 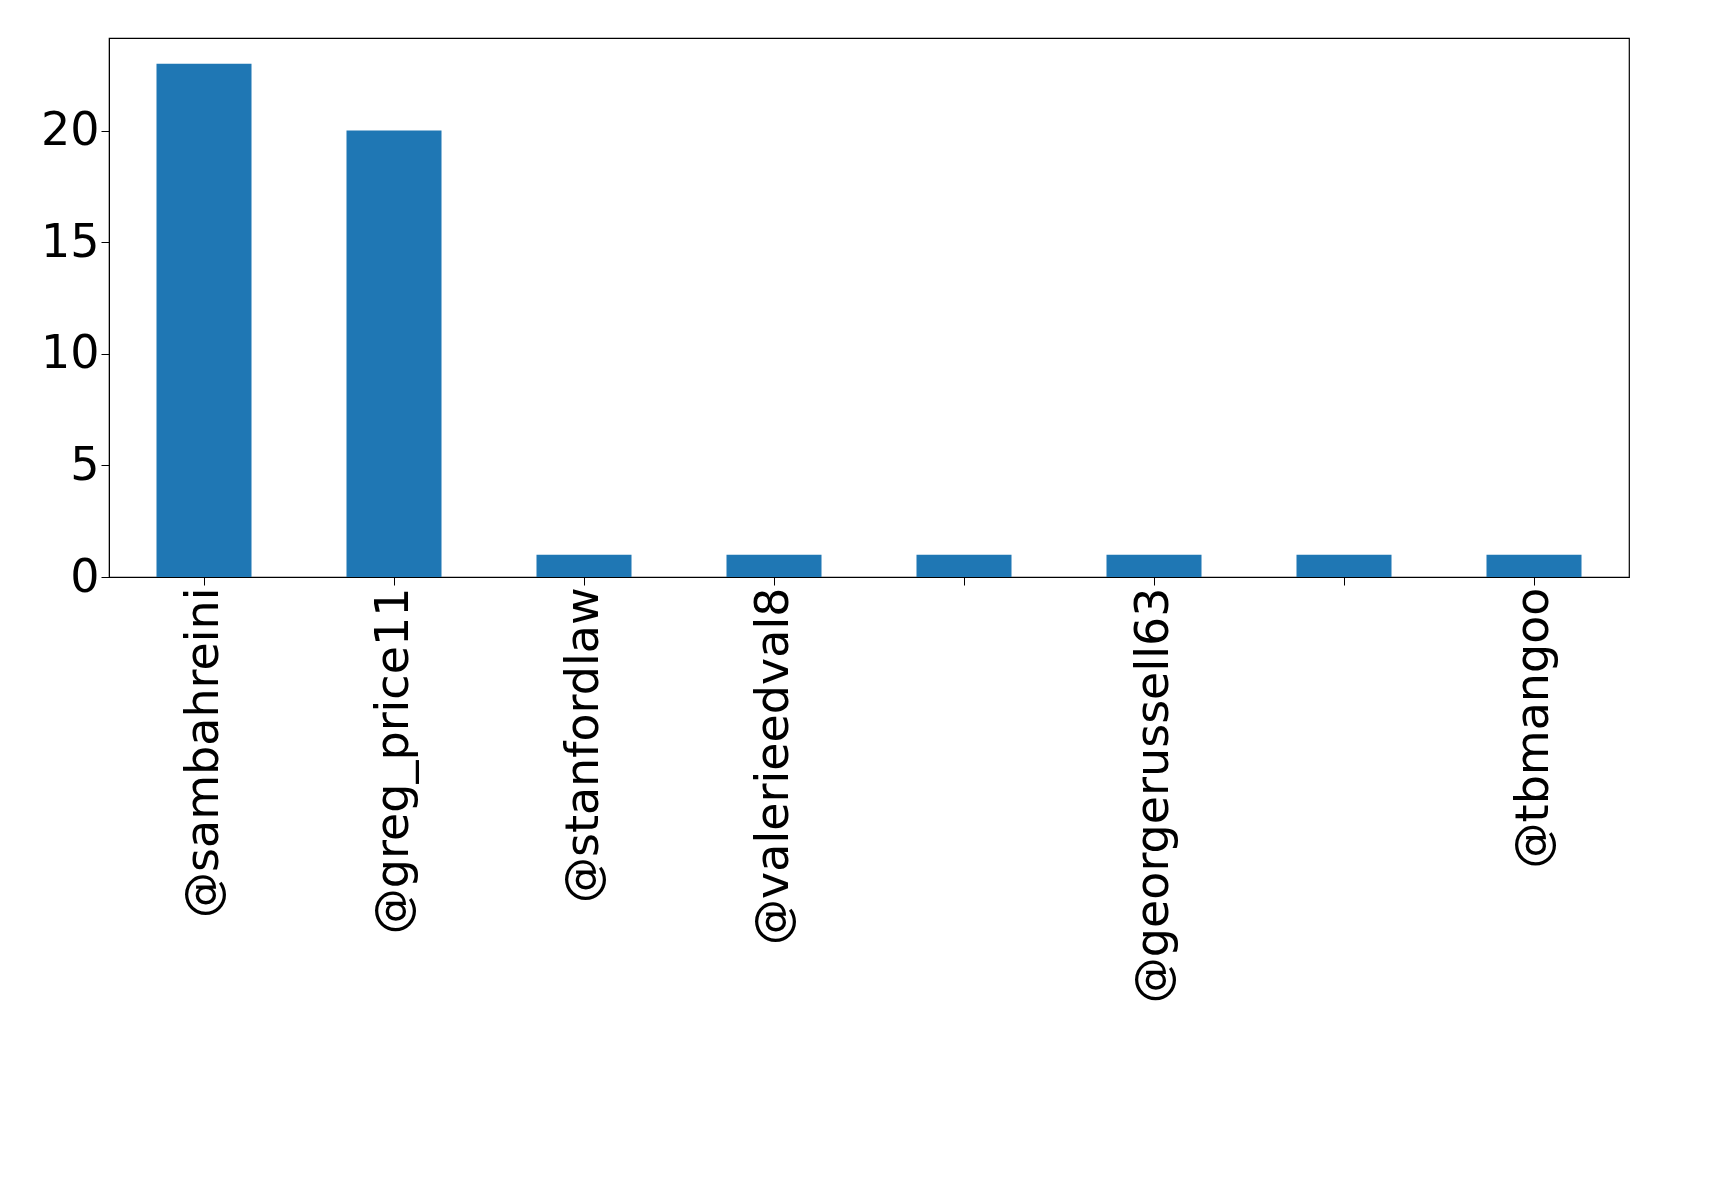 I want to click on x-tick-label: @tbmangoo, so click(x=1532, y=728).